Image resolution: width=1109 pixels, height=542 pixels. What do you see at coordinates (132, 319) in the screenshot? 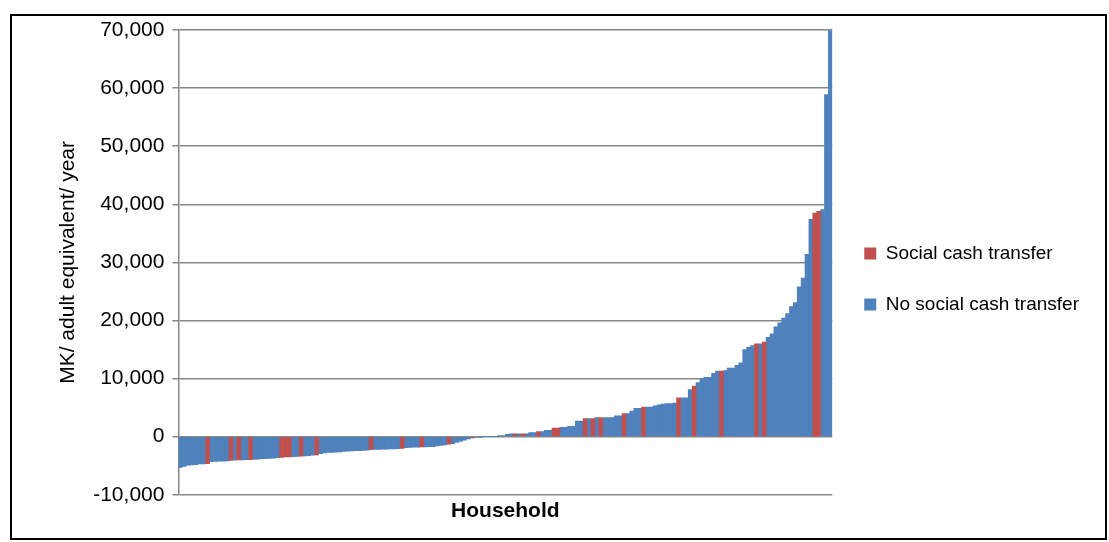
I see `y-tick-label: 20,000` at bounding box center [132, 319].